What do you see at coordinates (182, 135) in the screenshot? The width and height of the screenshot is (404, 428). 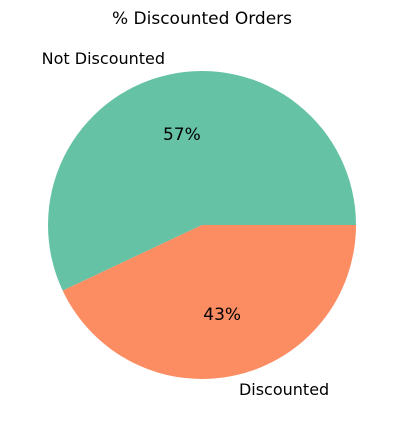 I see `pct-label-0: 57%` at bounding box center [182, 135].